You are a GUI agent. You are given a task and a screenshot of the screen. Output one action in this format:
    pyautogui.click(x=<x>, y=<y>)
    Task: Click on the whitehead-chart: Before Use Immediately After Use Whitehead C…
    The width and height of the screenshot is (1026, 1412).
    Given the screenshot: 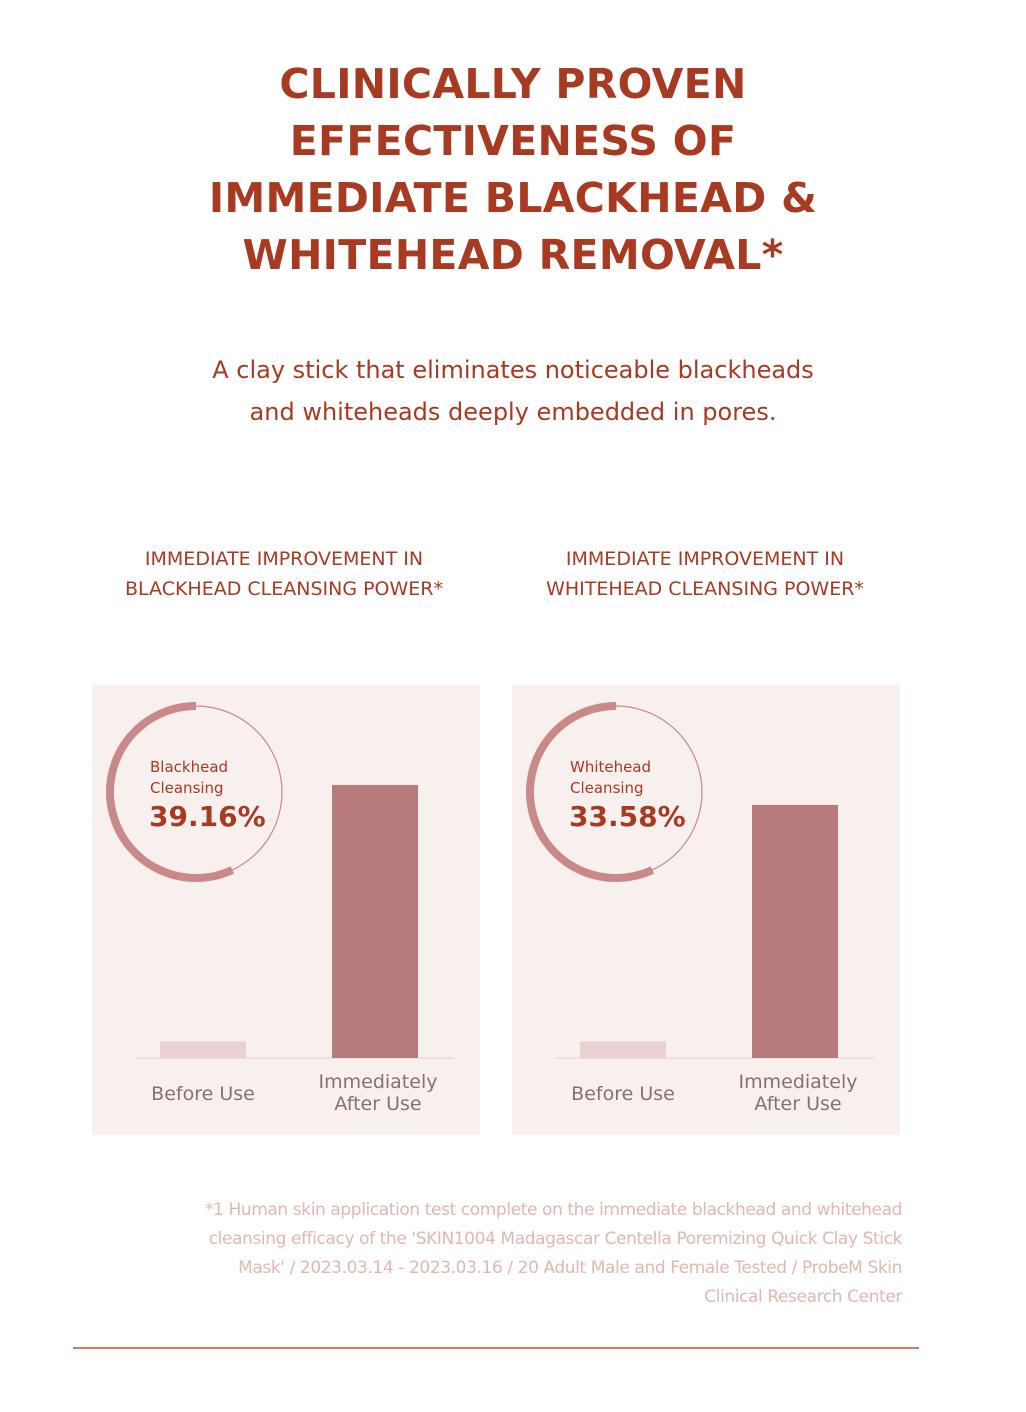 What is the action you would take?
    pyautogui.click(x=700, y=908)
    